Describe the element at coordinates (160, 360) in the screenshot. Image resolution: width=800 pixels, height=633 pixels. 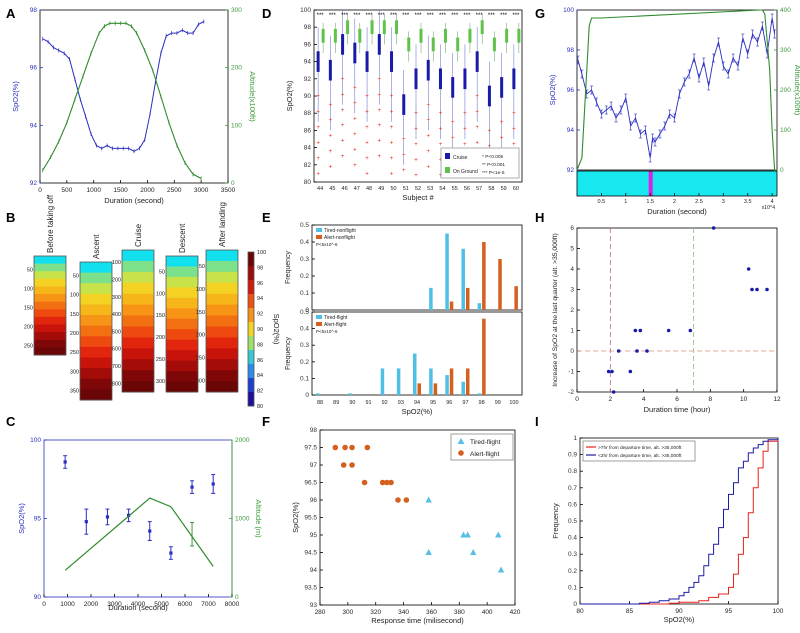
I see `heatmap-ytick-label: 250` at that location.